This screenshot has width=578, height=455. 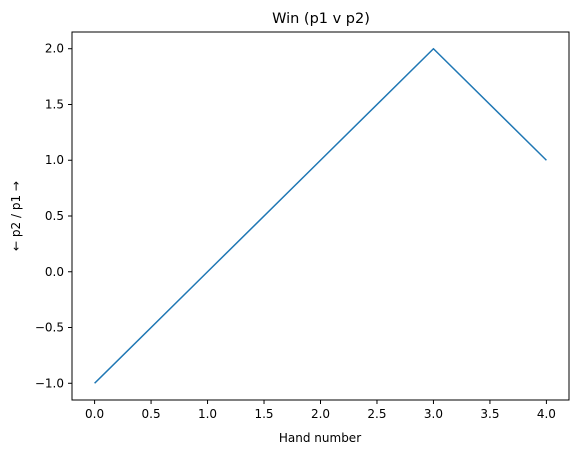 I want to click on chart-title: Win (p1 v p2), so click(x=321, y=19).